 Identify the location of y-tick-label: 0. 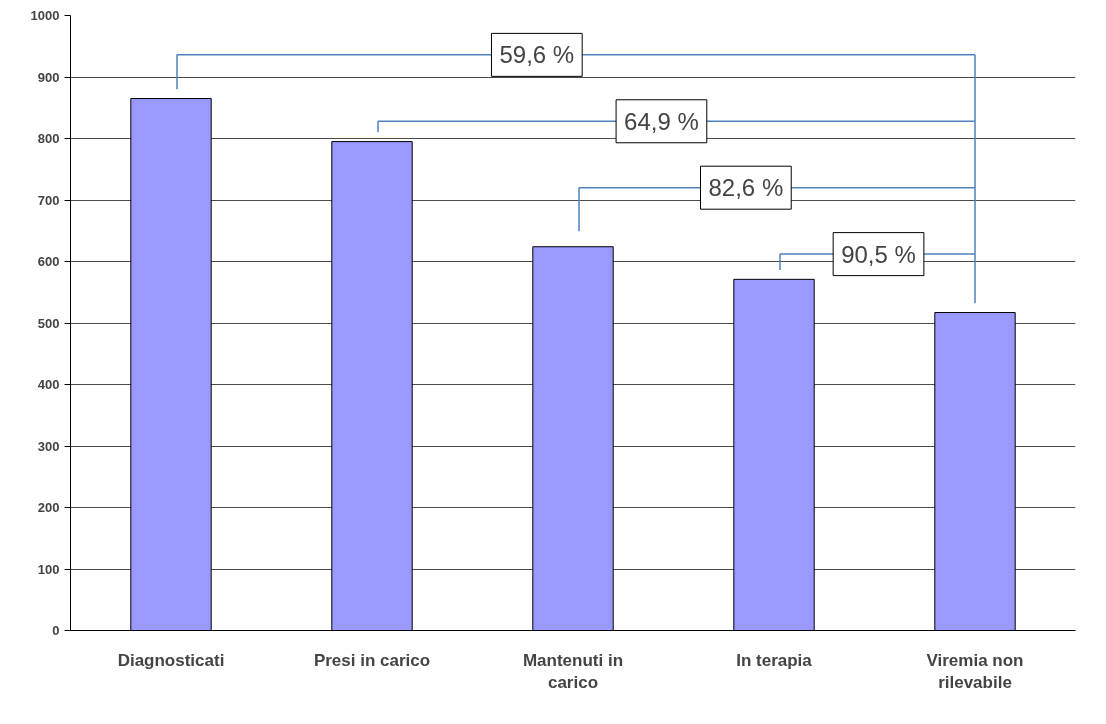
(56, 630).